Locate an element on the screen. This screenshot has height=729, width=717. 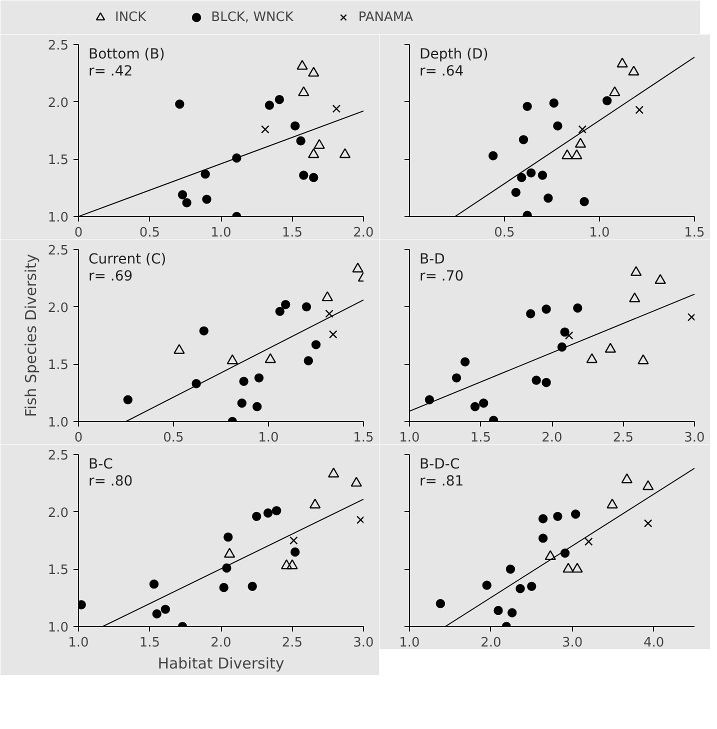
y-axis-title: Fish Species Diversity is located at coordinates (31, 336).